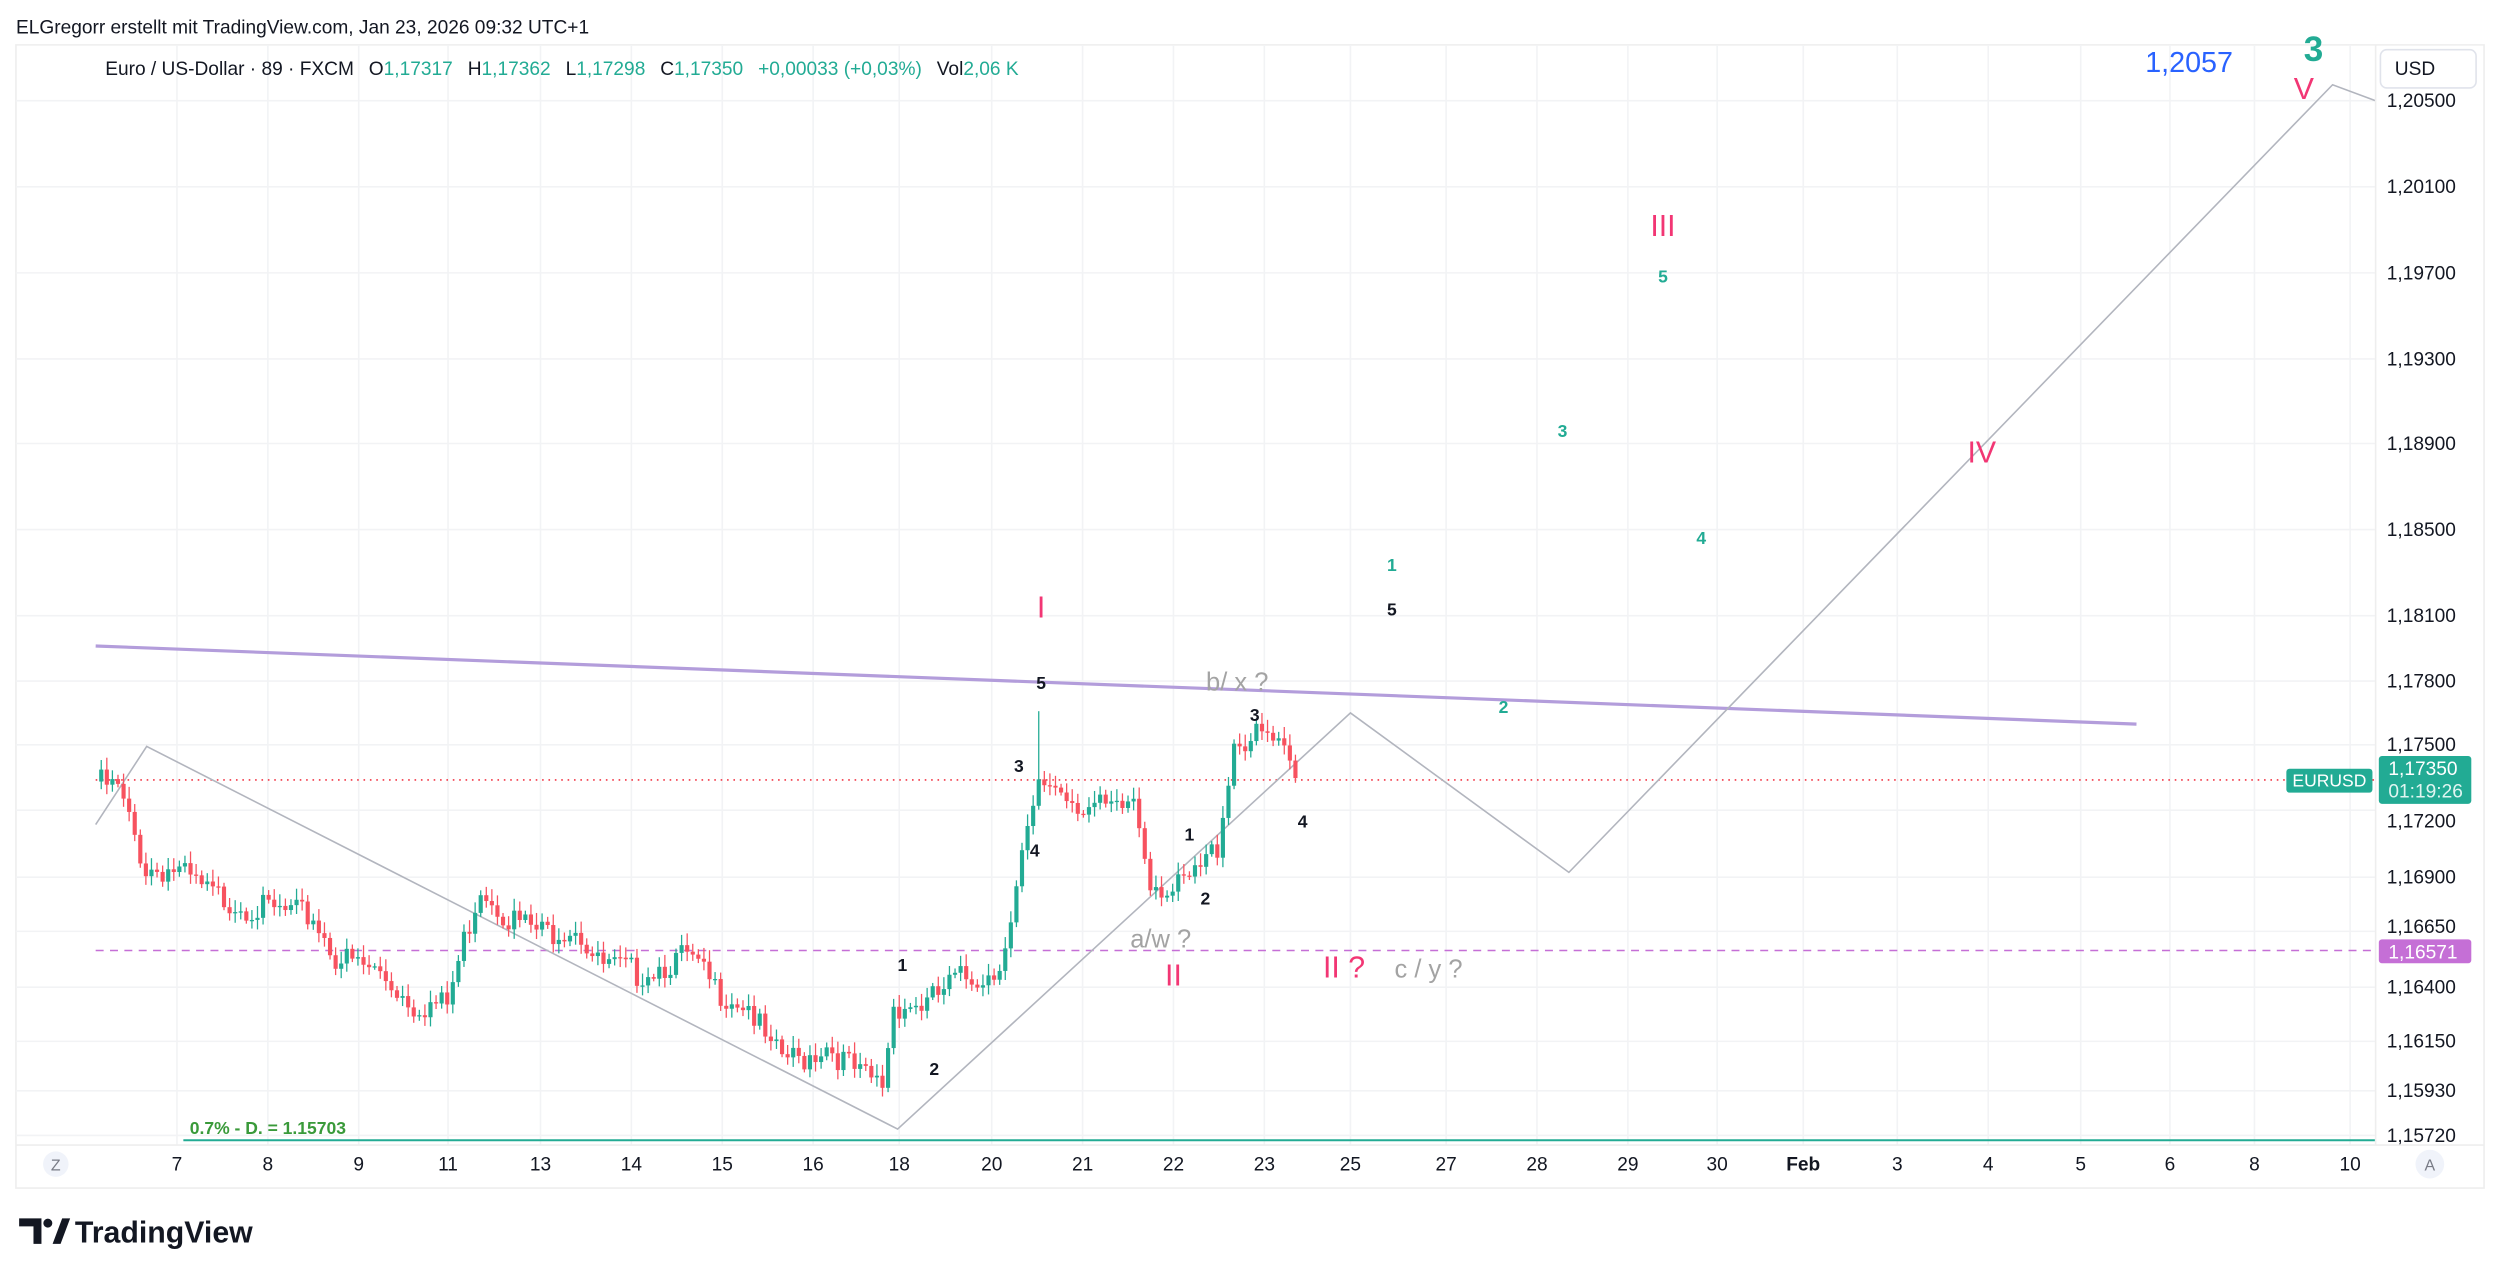  Describe the element at coordinates (903, 965) in the screenshot. I see `minor-wave-label: 1` at that location.